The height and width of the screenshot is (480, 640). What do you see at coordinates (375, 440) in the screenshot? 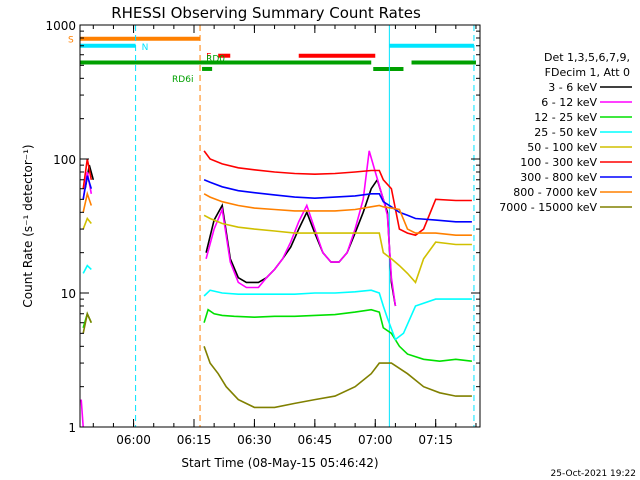
I see `x-tick-label-0700: 07:00` at bounding box center [375, 440].